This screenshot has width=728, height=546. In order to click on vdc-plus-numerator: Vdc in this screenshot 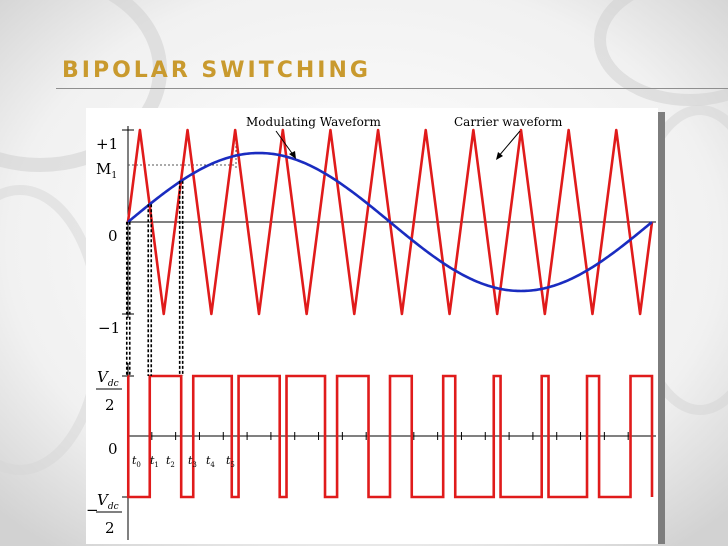, I will do `click(108, 378)`.